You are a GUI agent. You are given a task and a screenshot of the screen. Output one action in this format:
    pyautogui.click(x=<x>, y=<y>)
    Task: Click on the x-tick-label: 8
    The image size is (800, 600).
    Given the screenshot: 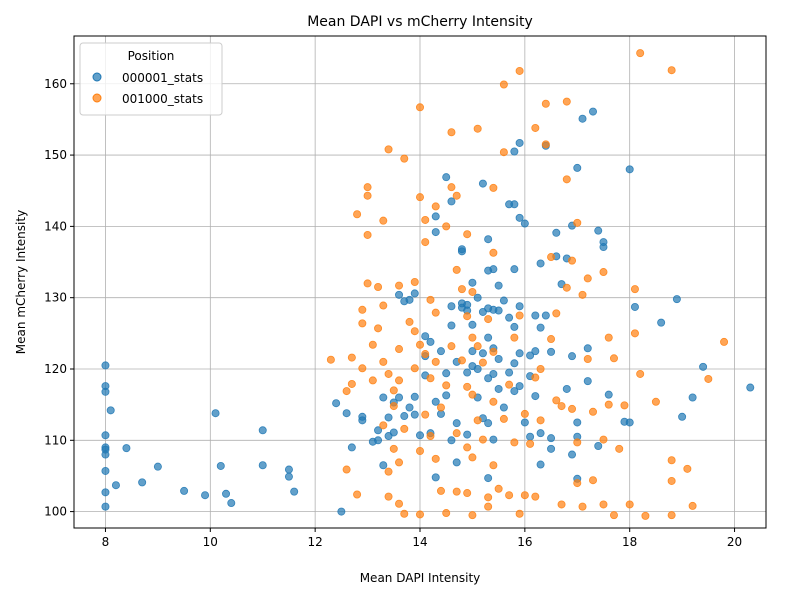 What is the action you would take?
    pyautogui.click(x=106, y=542)
    